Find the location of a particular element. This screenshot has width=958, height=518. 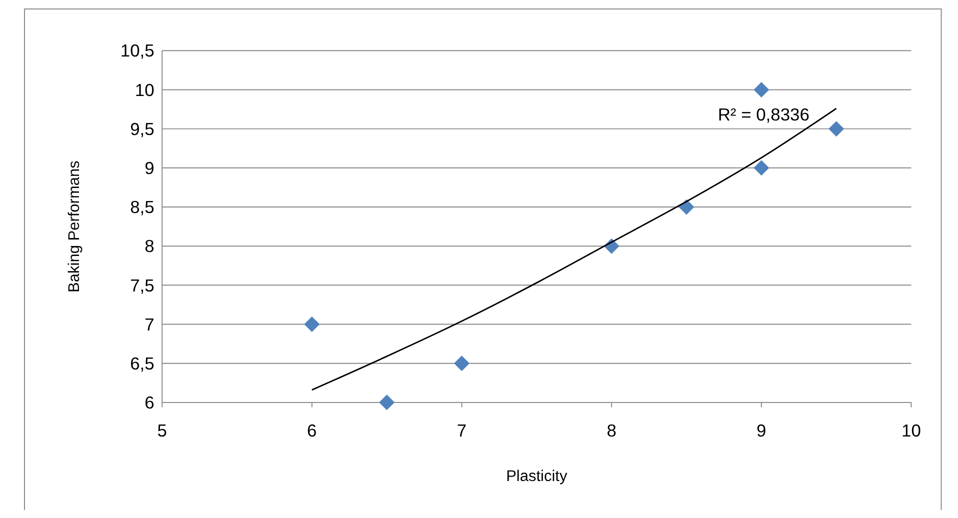

x-tick-label: 9 is located at coordinates (761, 430).